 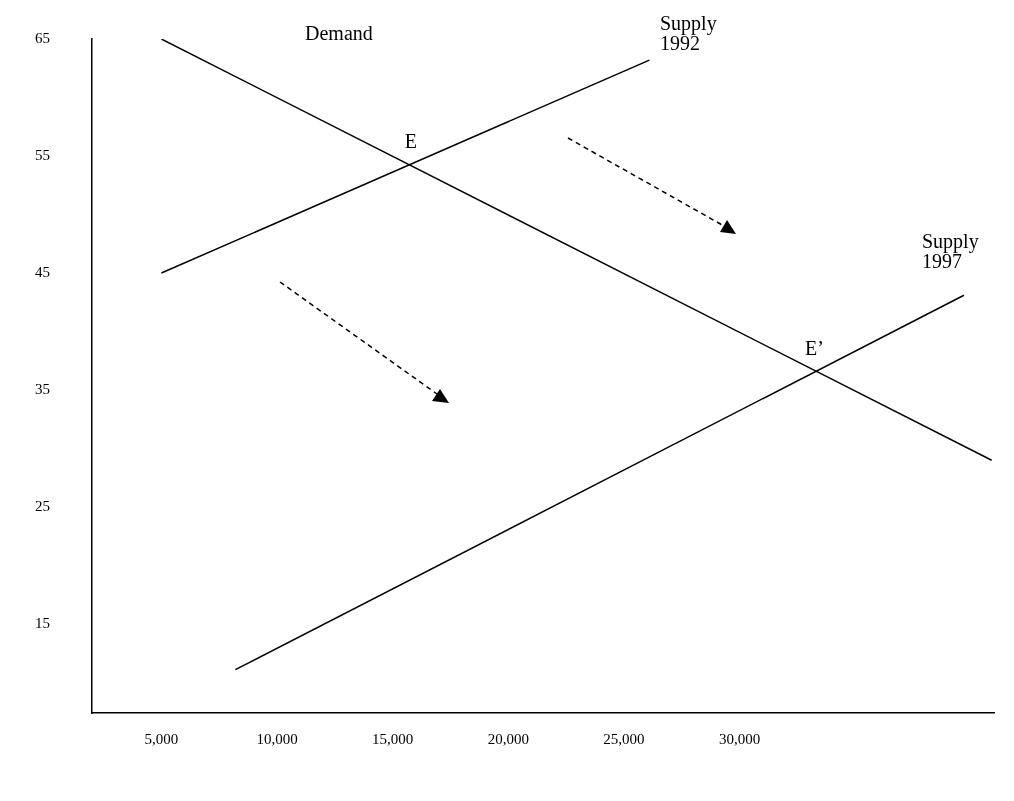 What do you see at coordinates (277, 738) in the screenshot?
I see `x-tick-label: 10,000` at bounding box center [277, 738].